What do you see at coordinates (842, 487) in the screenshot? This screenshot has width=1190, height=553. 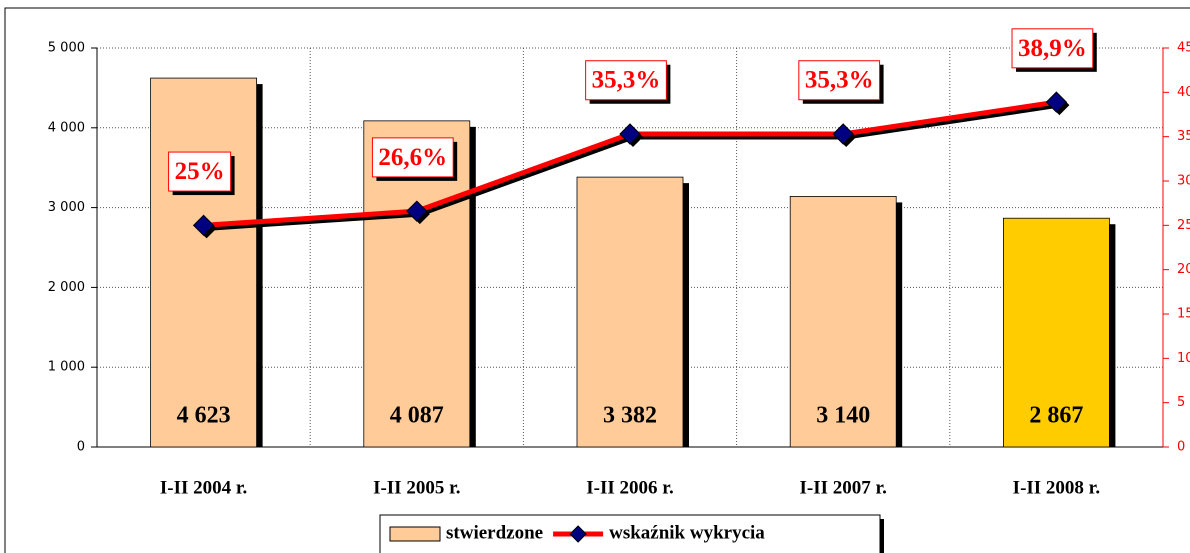 I see `x-tick-label: I-II 2007 r.` at bounding box center [842, 487].